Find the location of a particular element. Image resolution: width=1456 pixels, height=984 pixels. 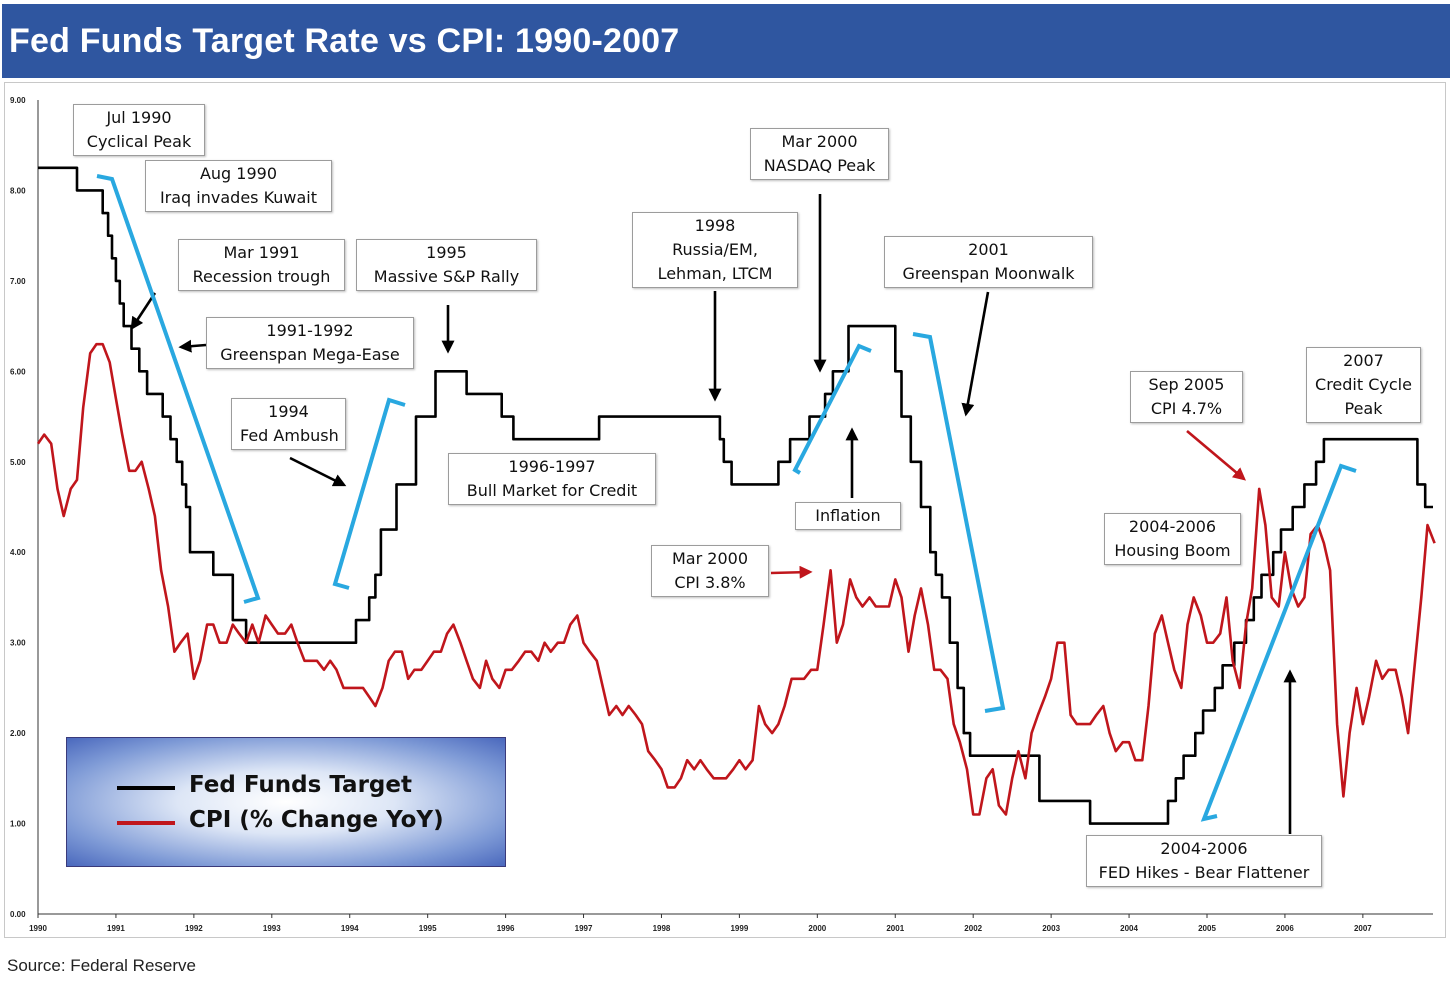

annotation-mar-2000-nasdaq-peak: Mar 2000 NASDAQ Peak is located at coordinates (819, 154).